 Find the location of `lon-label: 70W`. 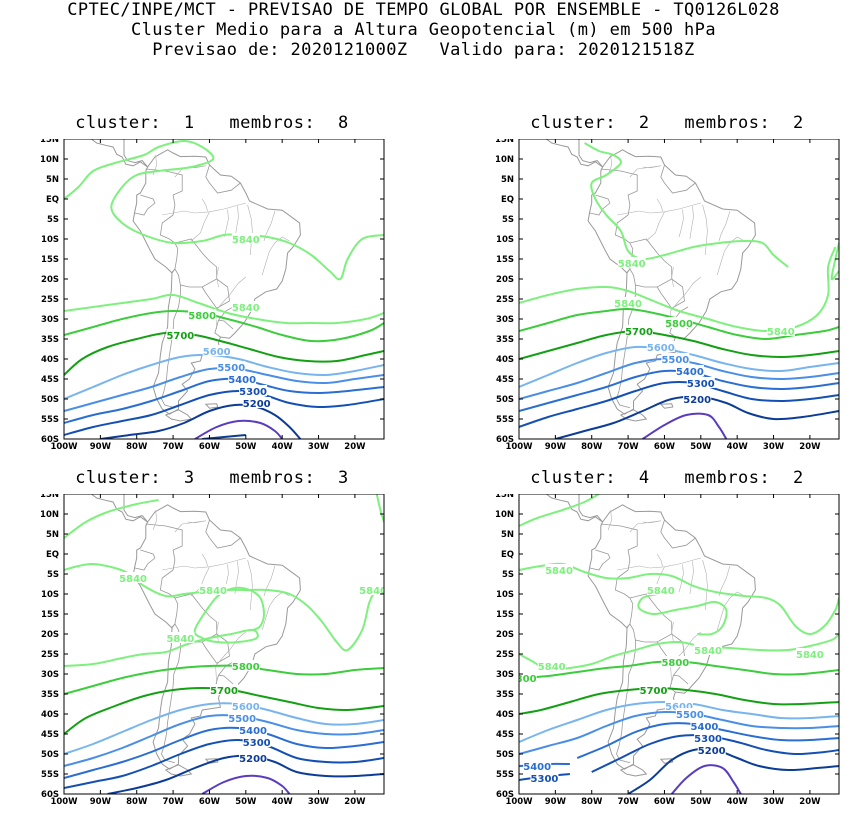

lon-label: 70W is located at coordinates (628, 447).